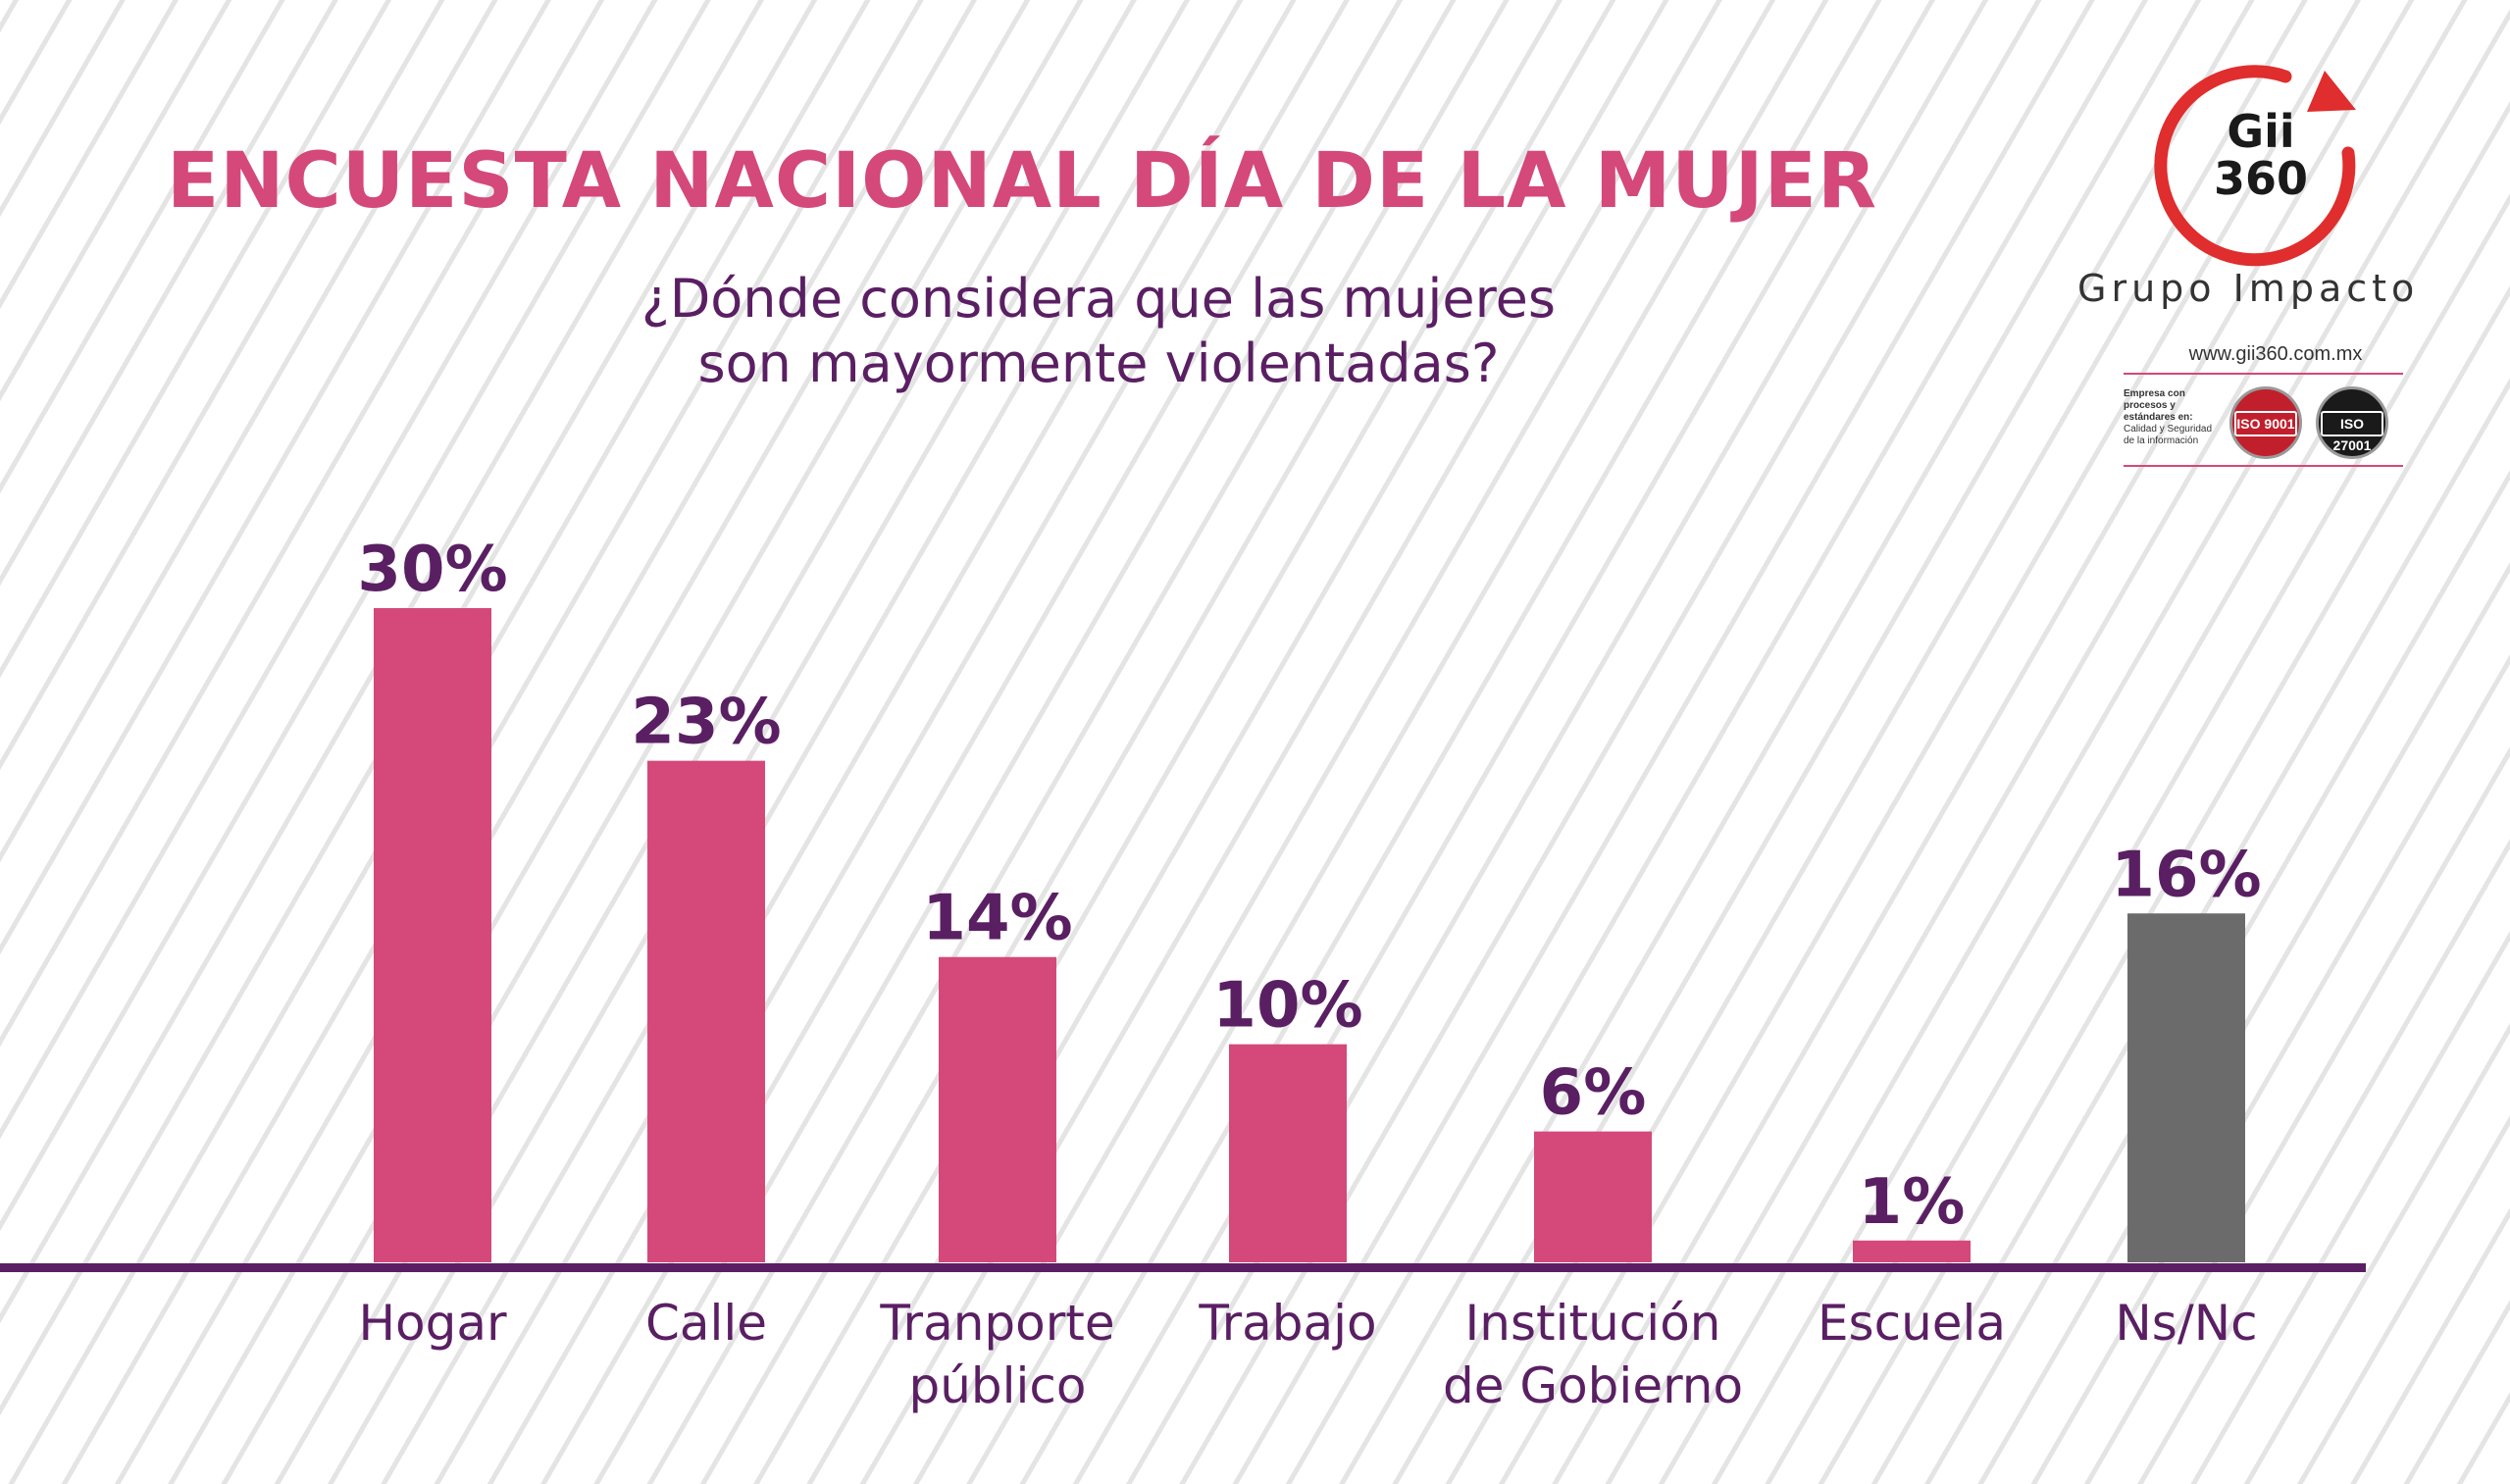  I want to click on iso-9001-seal-icon: ISO 9001, so click(2265, 422).